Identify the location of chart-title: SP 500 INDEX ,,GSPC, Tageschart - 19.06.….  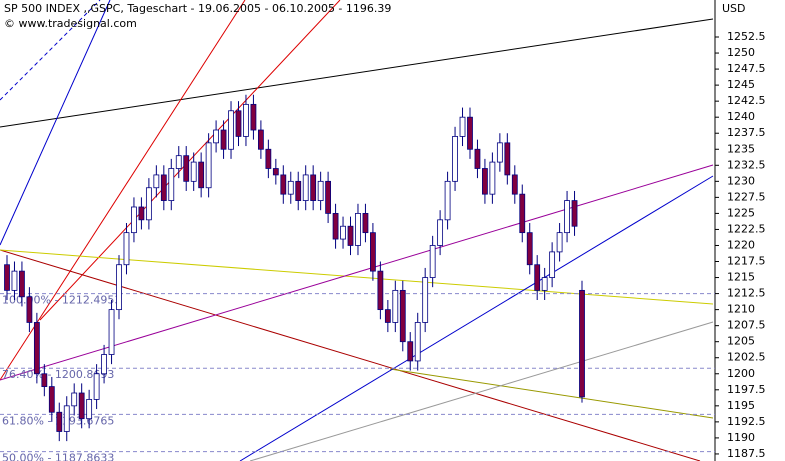
(197, 8).